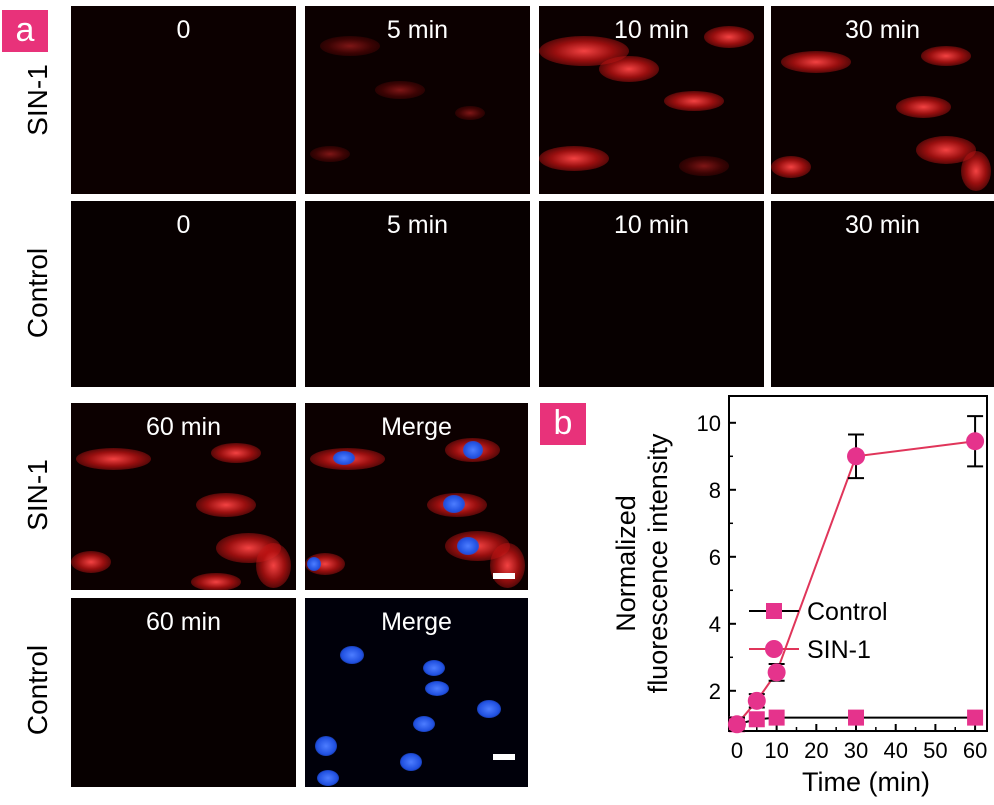 The width and height of the screenshot is (994, 805). Describe the element at coordinates (847, 612) in the screenshot. I see `legend-label: Control` at that location.